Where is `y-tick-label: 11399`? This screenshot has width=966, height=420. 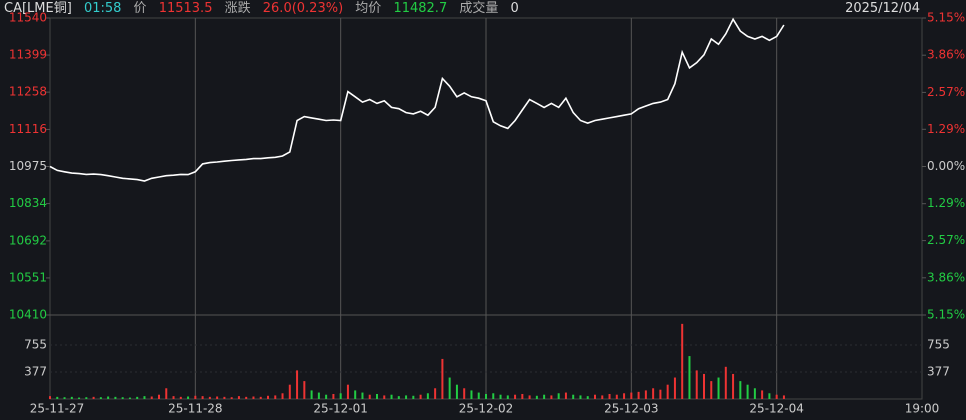
y-tick-label: 11399 is located at coordinates (28, 55).